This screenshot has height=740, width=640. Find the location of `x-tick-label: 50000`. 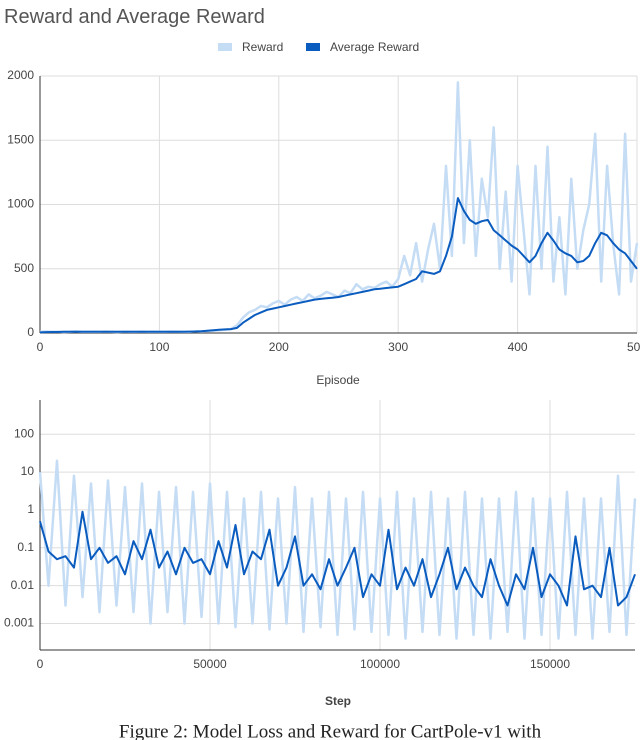

x-tick-label: 50000 is located at coordinates (210, 664).